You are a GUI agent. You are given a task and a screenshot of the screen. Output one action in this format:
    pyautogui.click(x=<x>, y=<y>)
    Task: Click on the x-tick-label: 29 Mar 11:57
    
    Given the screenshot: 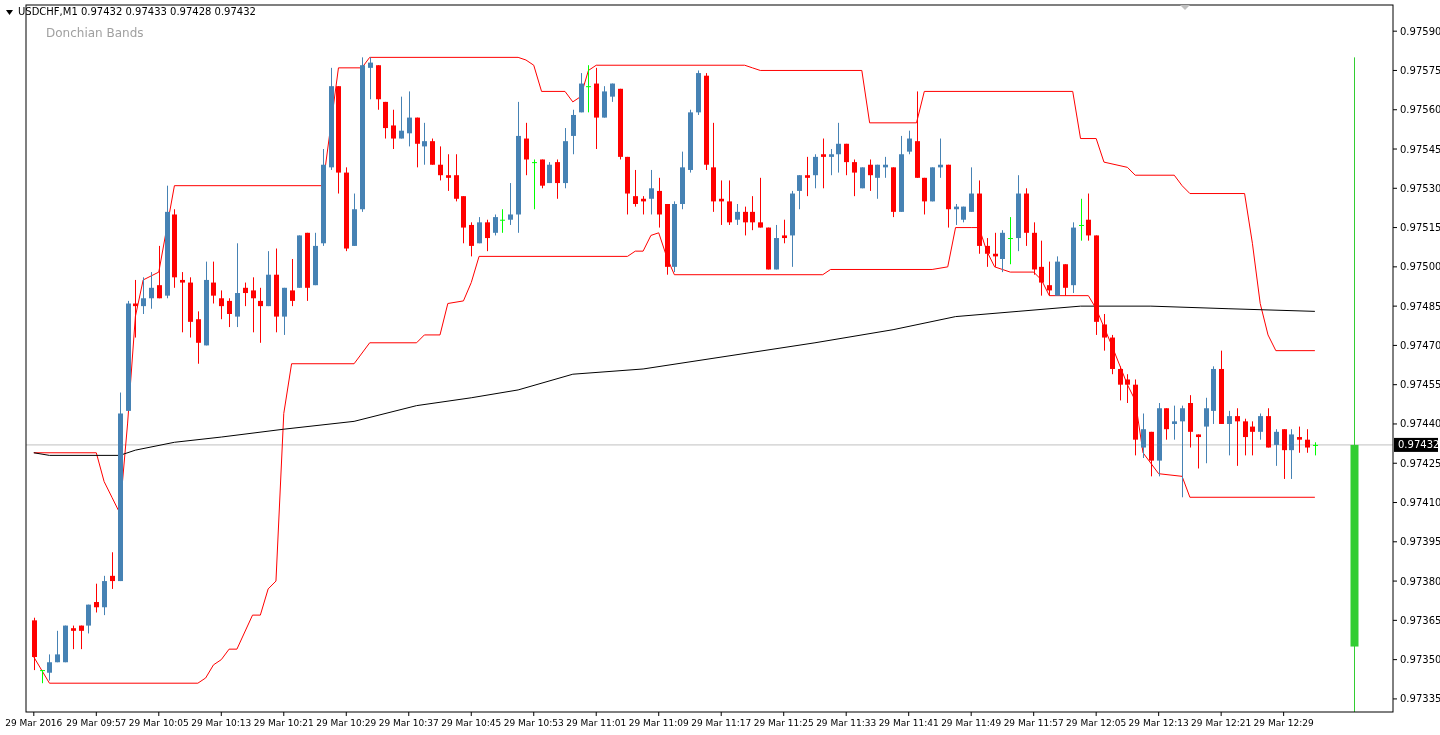 What is the action you would take?
    pyautogui.click(x=1033, y=723)
    